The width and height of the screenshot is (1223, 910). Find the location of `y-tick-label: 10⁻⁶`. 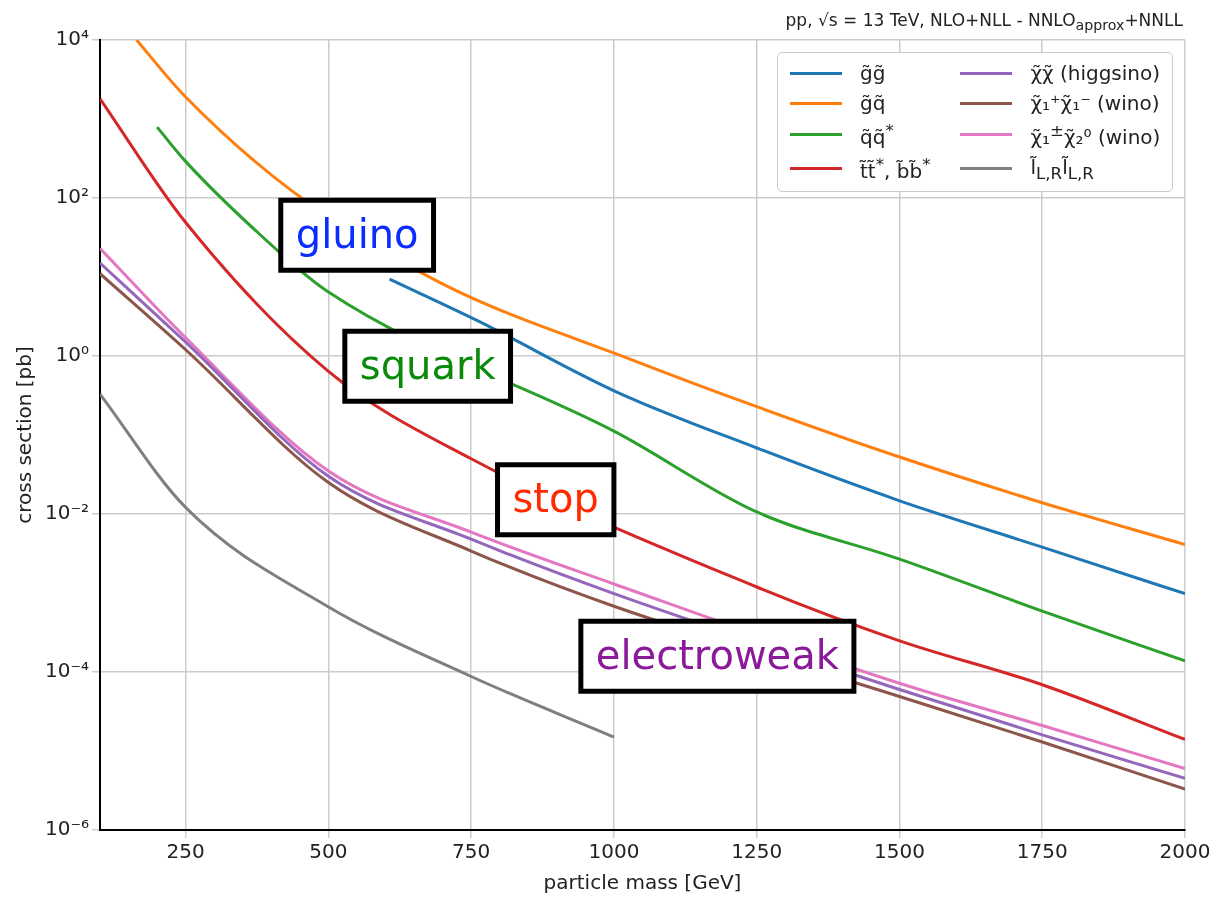

y-tick-label: 10⁻⁶ is located at coordinates (67, 828).